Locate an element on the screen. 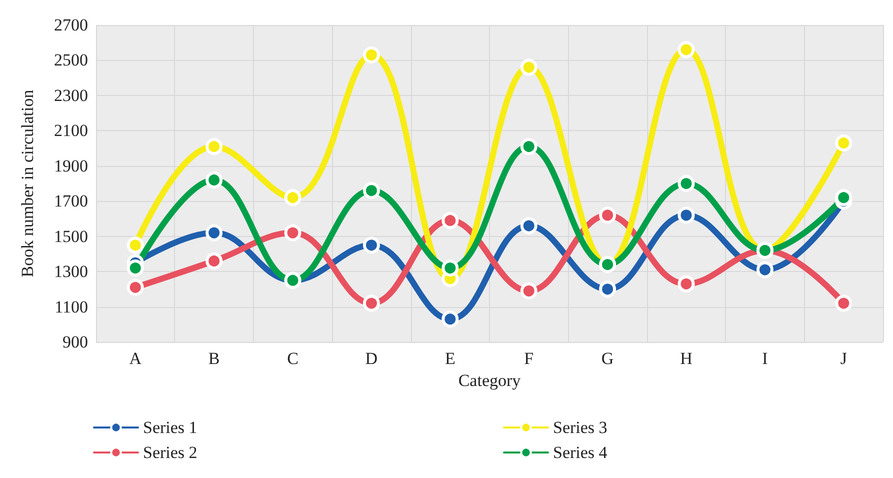 This screenshot has height=478, width=893. legend-label: Series 4 is located at coordinates (580, 452).